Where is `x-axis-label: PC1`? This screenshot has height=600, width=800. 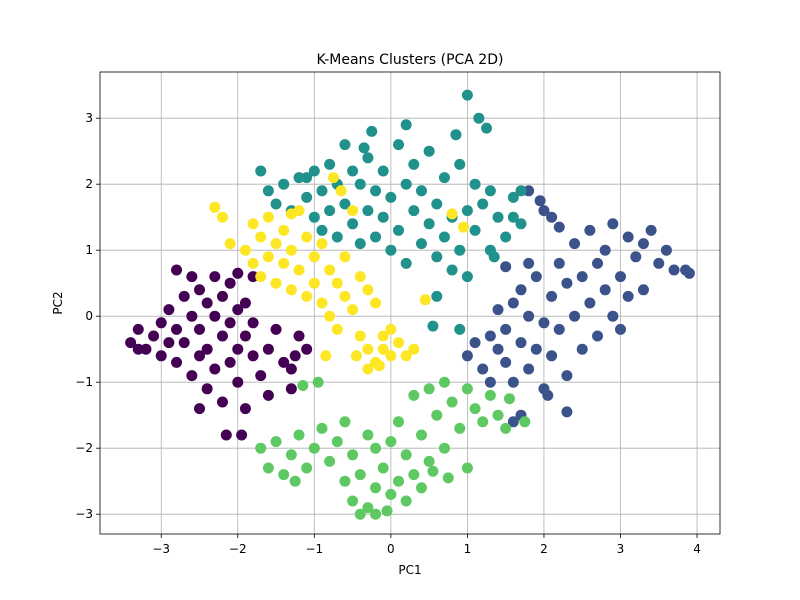 x-axis-label: PC1 is located at coordinates (409, 570).